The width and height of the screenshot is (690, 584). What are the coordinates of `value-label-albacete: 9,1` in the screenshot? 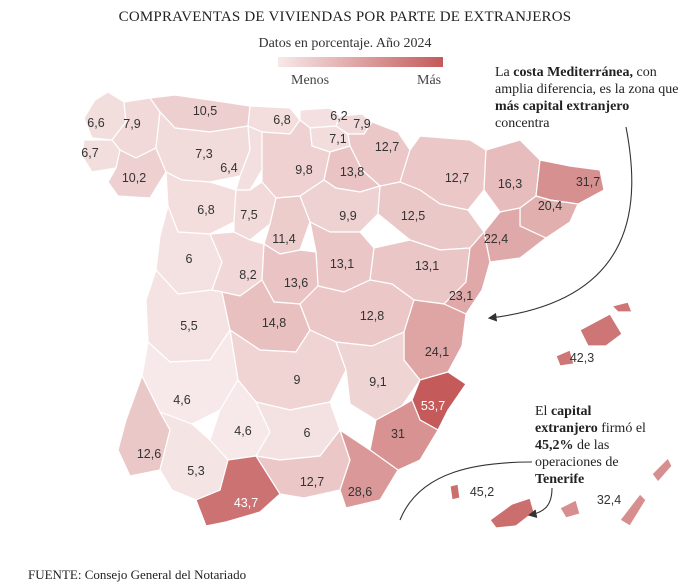 It's located at (377, 382).